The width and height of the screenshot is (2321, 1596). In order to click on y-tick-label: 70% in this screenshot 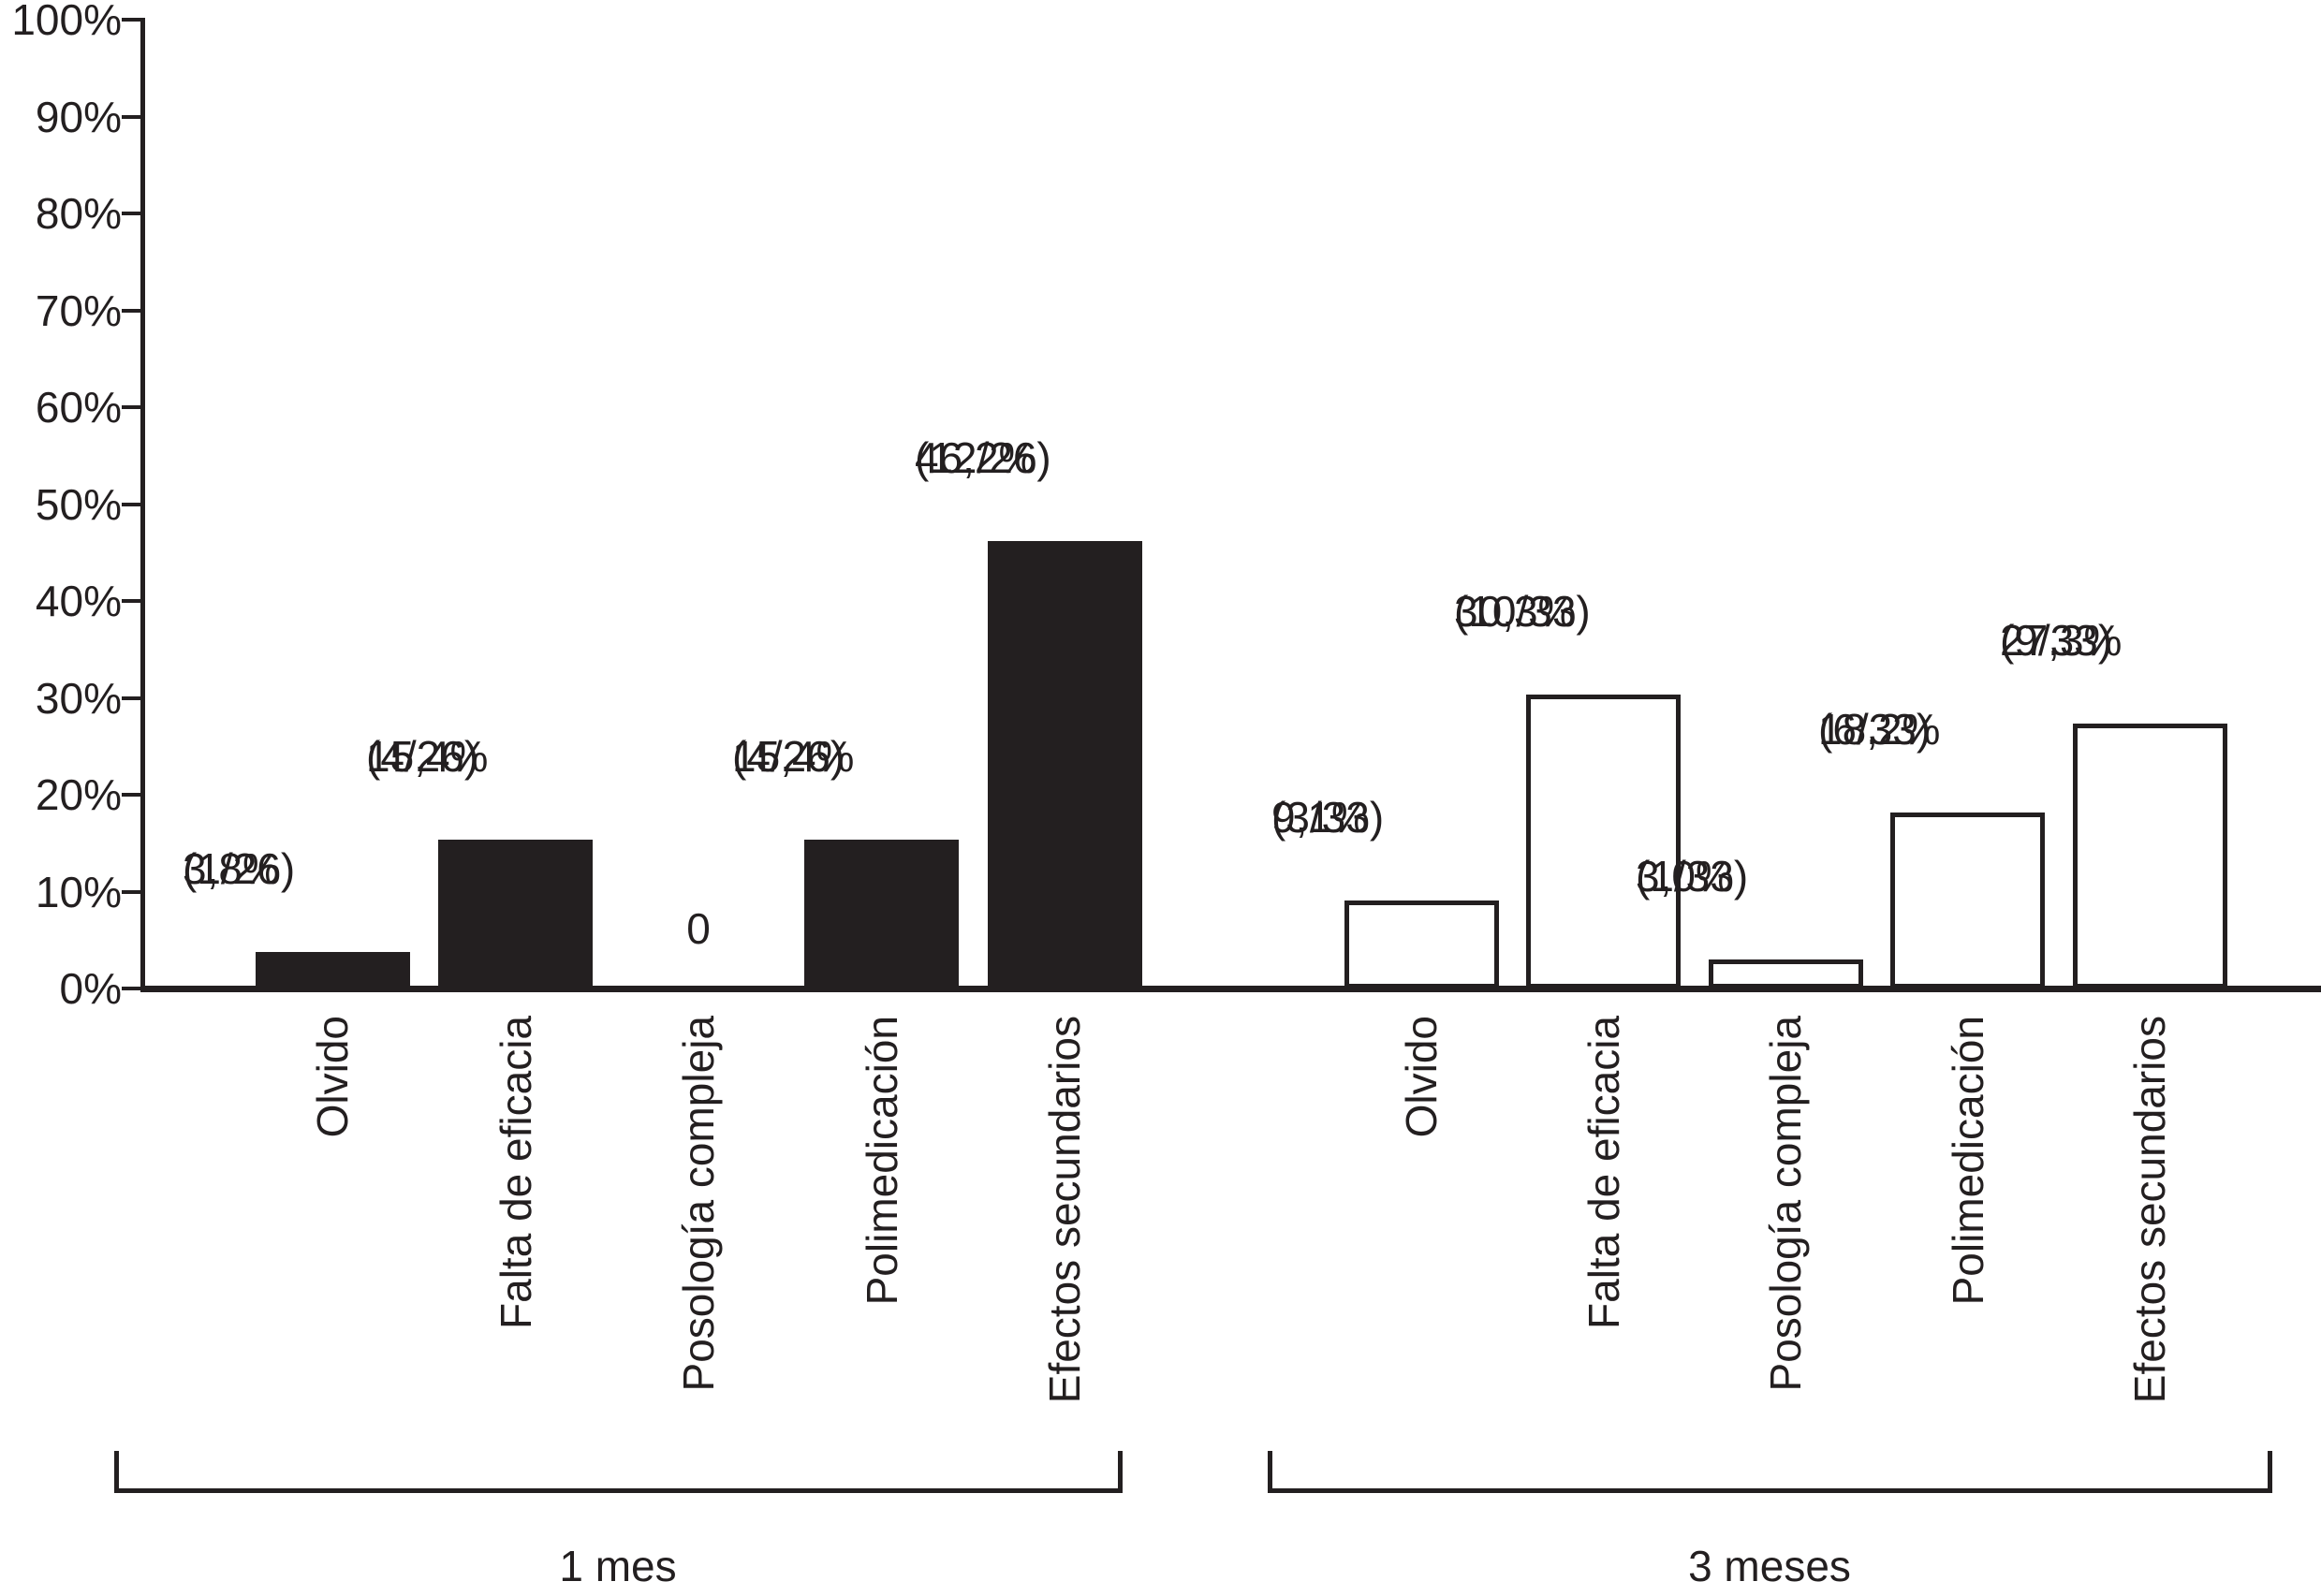, I will do `click(78, 310)`.